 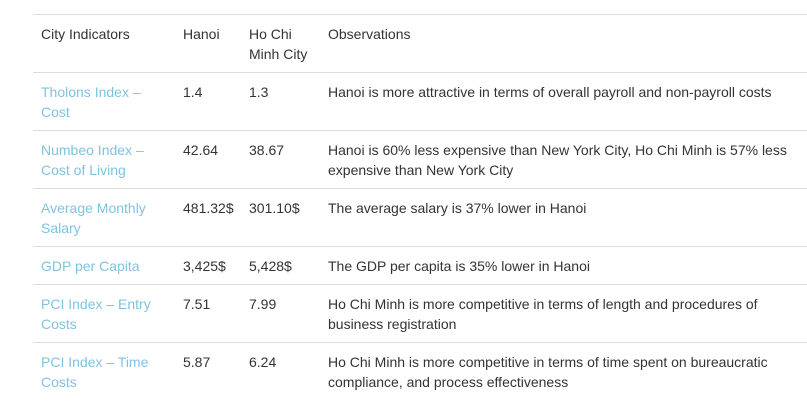 I want to click on indicator-link: Average Monthly Salary, so click(x=104, y=217).